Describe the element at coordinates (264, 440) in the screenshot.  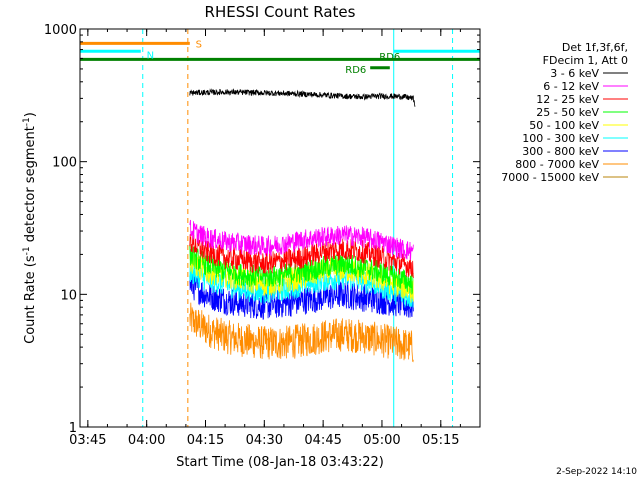
I see `x-tick-label-3: 04:30` at that location.